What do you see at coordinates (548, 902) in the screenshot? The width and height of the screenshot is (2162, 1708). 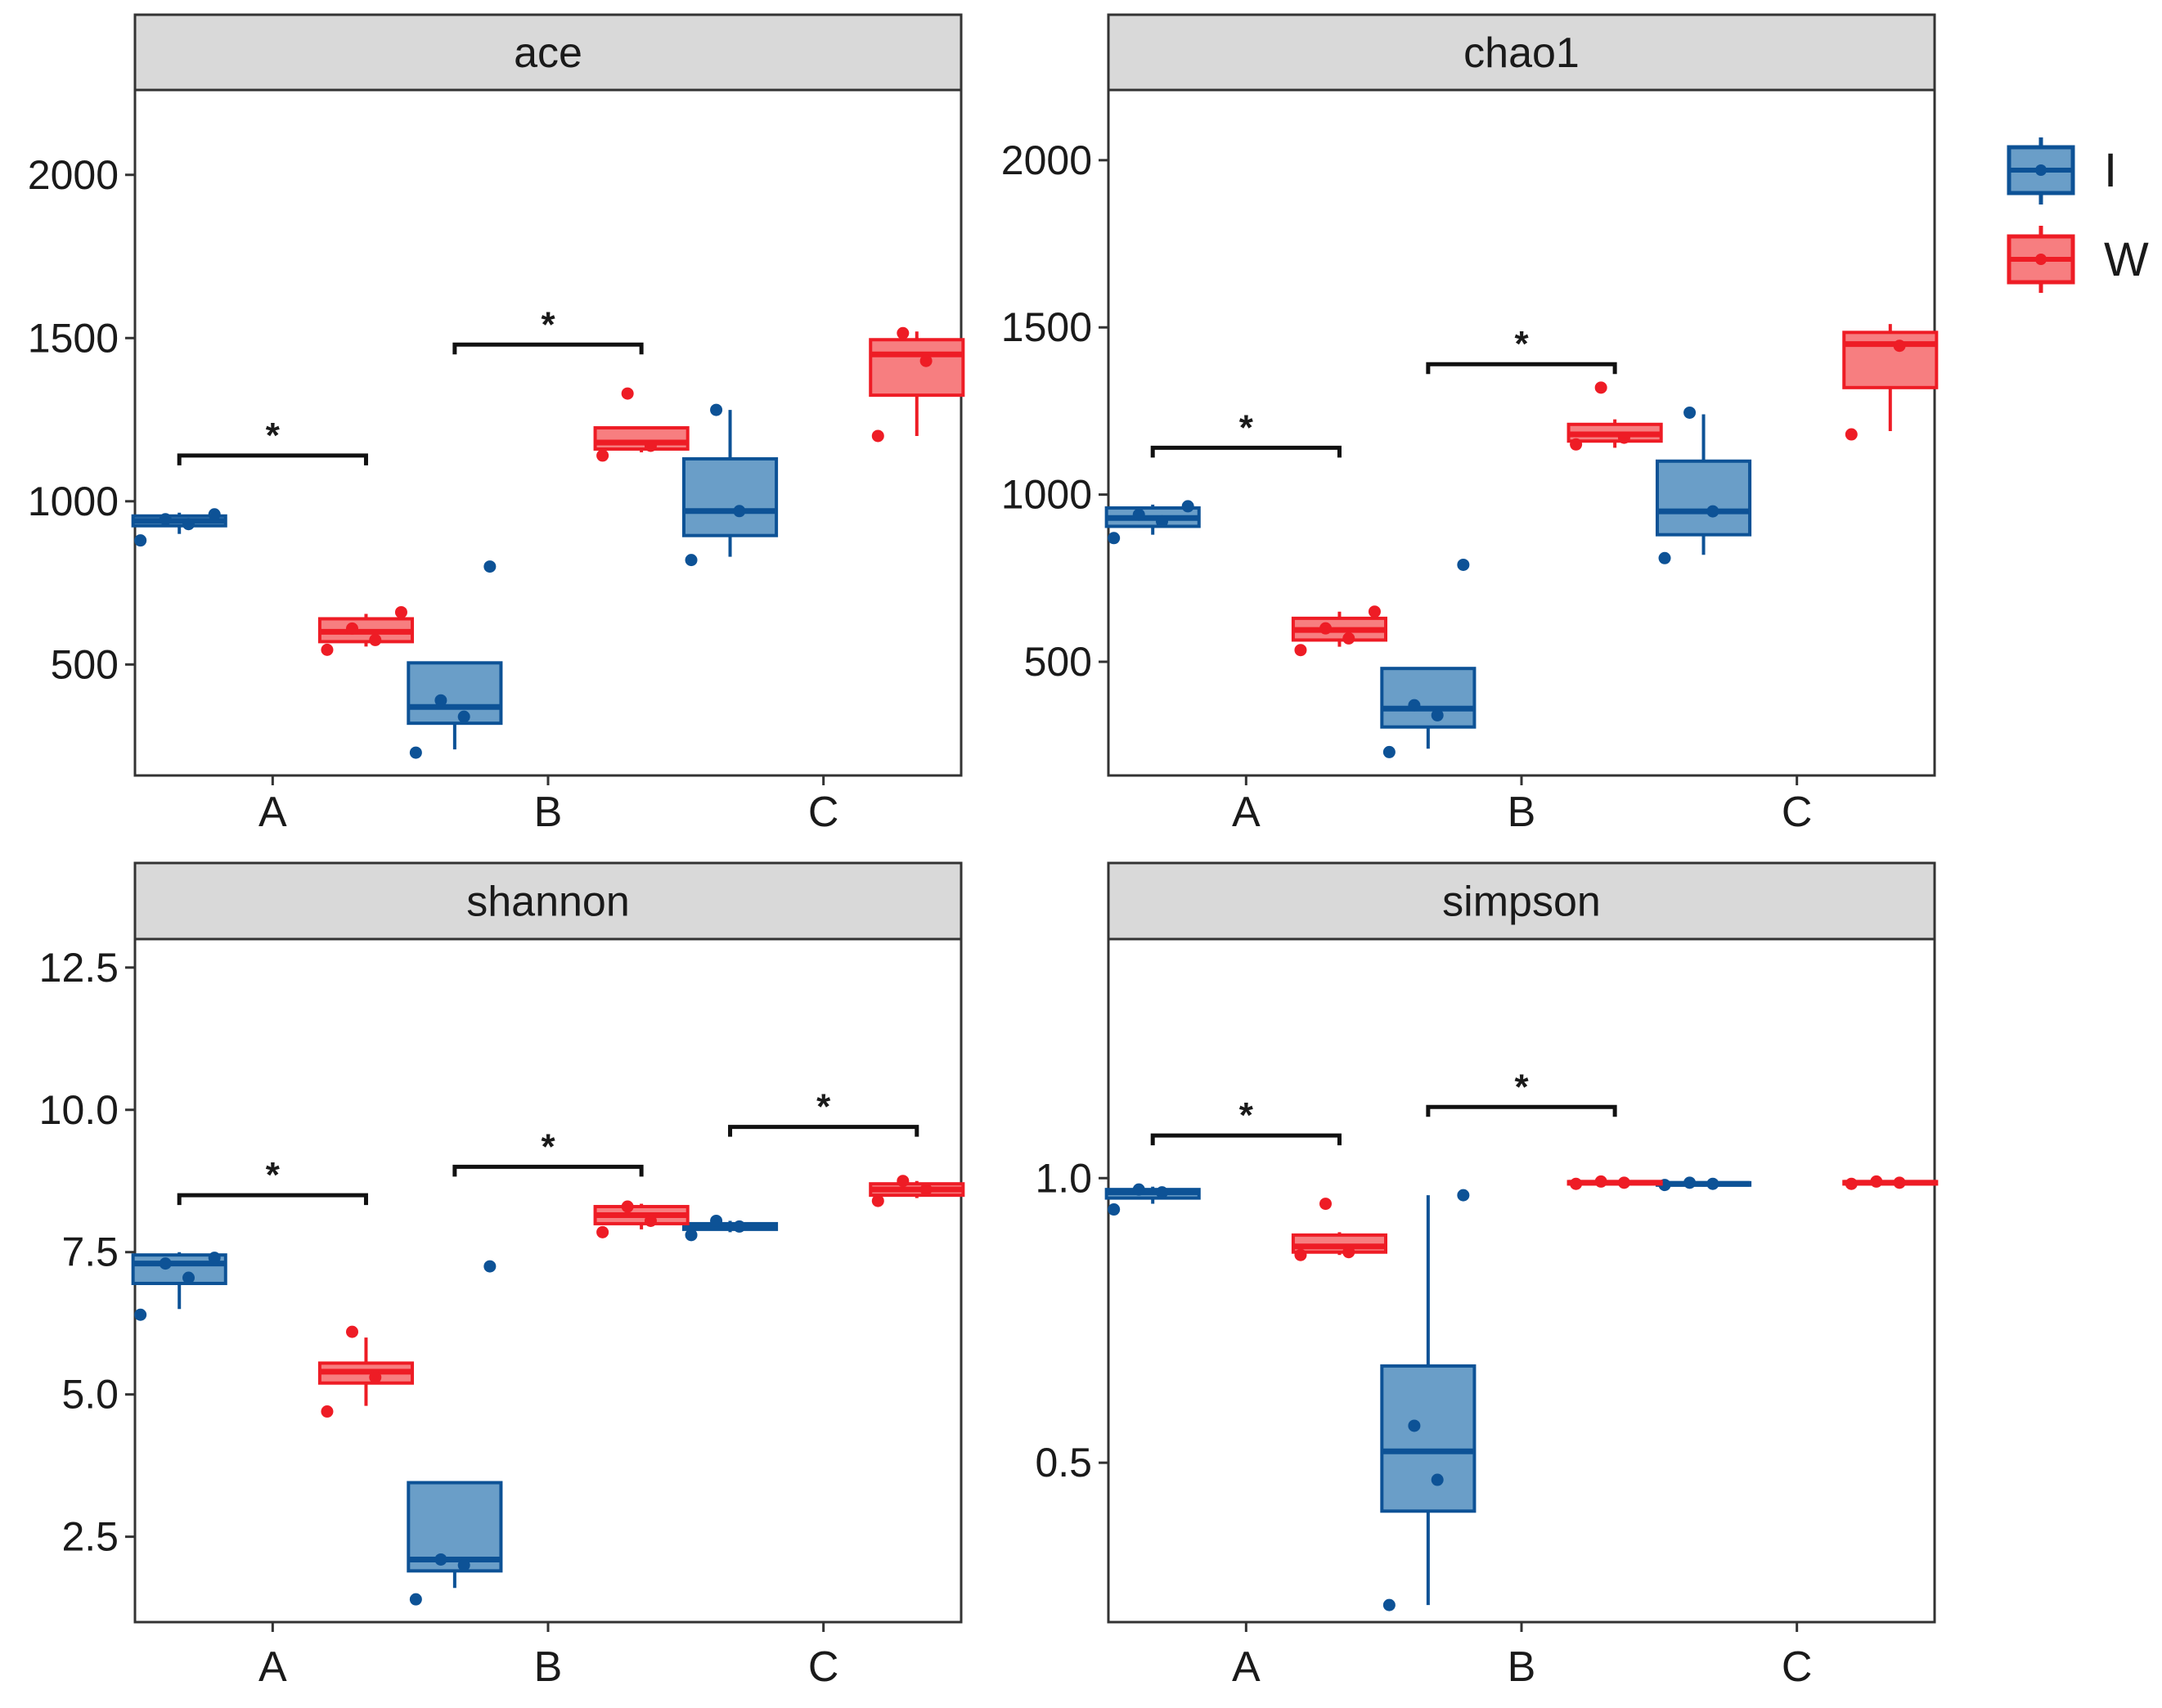 I see `facet-title: shannon` at bounding box center [548, 902].